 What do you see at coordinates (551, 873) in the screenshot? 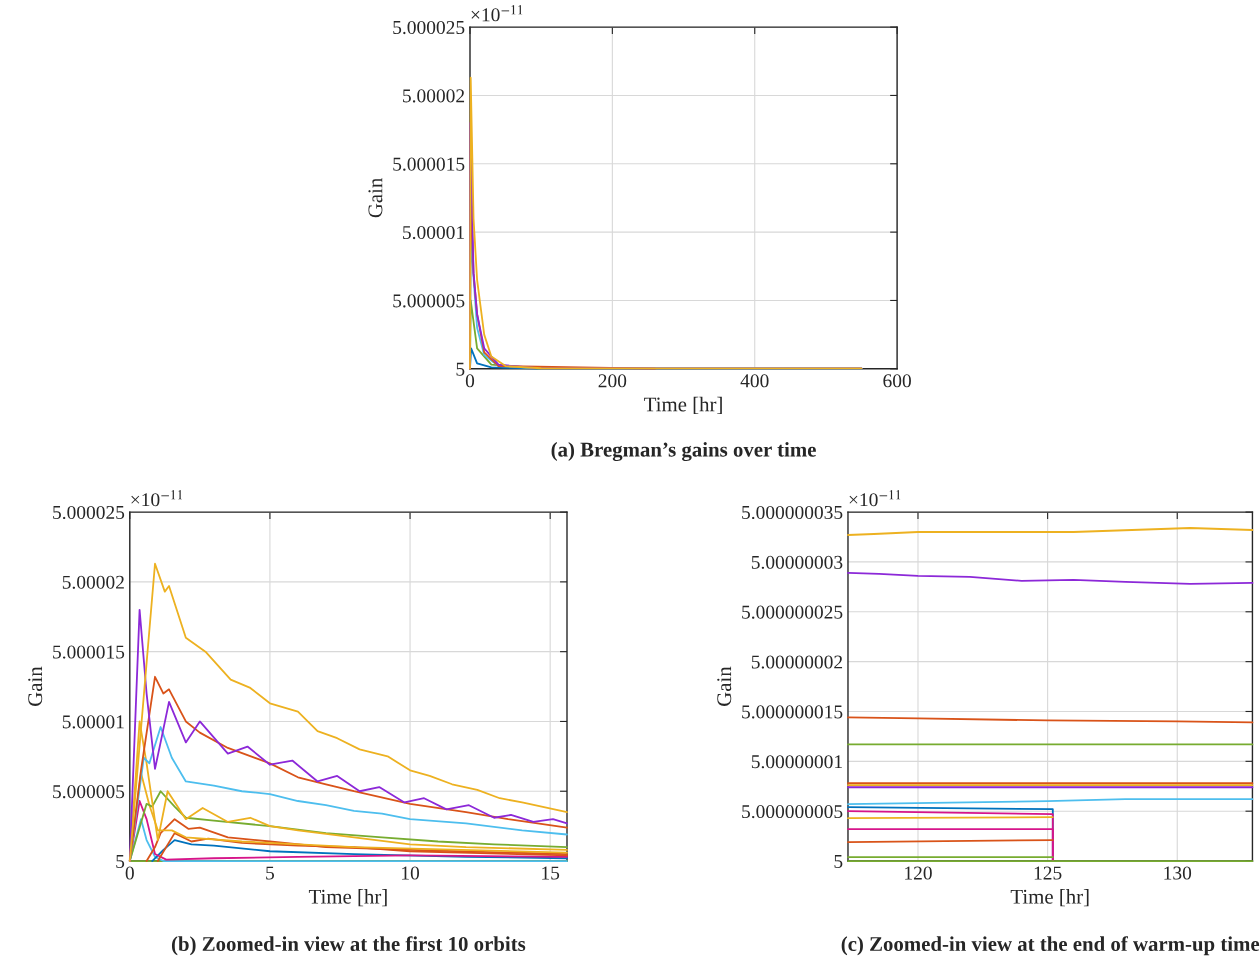
I see `x-tick-label: 15` at bounding box center [551, 873].